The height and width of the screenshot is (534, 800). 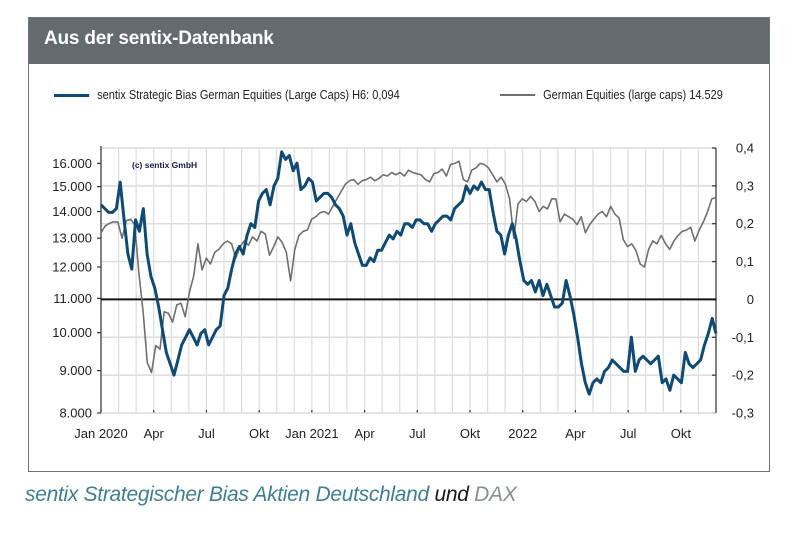 I want to click on legend-swatch-gray, so click(x=518, y=95).